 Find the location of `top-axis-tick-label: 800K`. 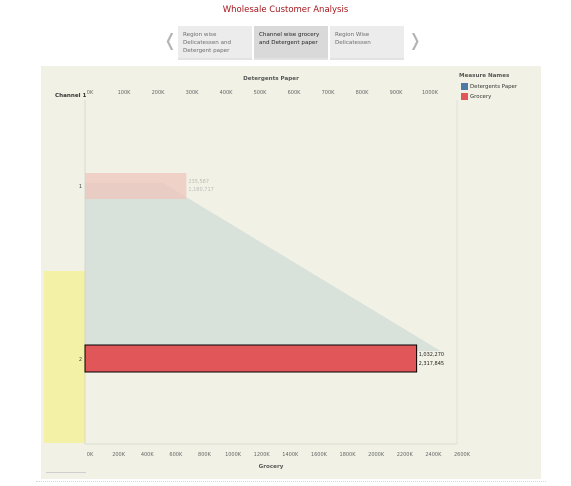

top-axis-tick-label: 800K is located at coordinates (363, 93).